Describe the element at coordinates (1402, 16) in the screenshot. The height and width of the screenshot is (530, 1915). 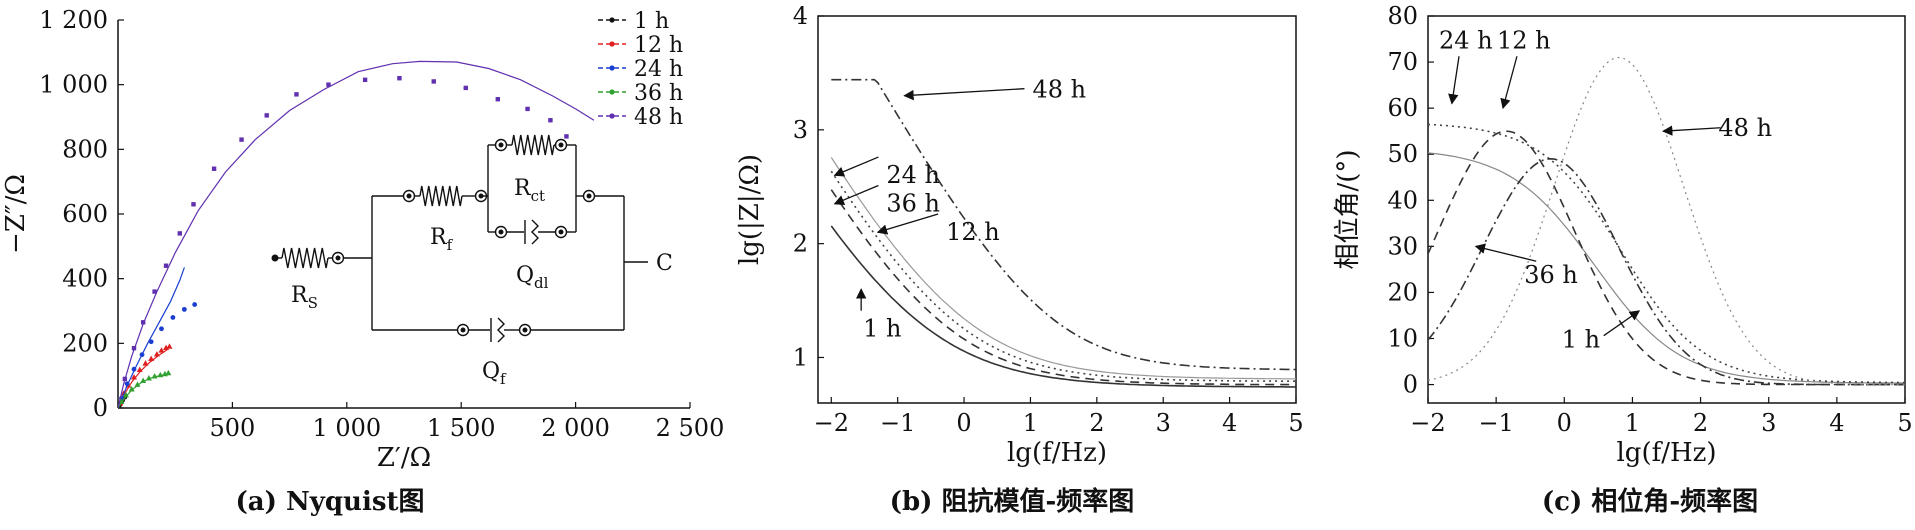
I see `y-tick-label: 80` at that location.